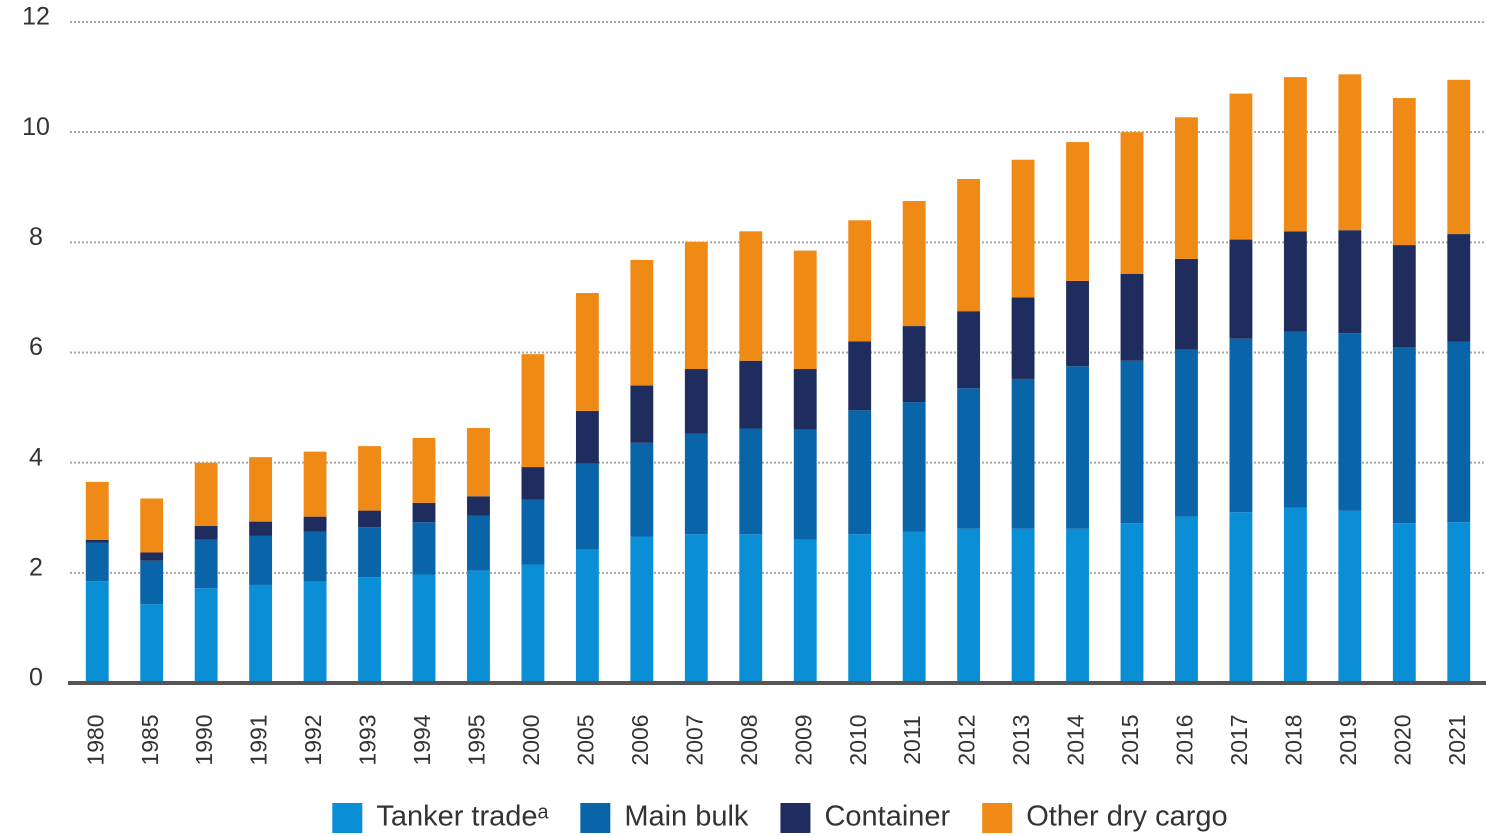  I want to click on y-tick-label: 10, so click(36, 127).